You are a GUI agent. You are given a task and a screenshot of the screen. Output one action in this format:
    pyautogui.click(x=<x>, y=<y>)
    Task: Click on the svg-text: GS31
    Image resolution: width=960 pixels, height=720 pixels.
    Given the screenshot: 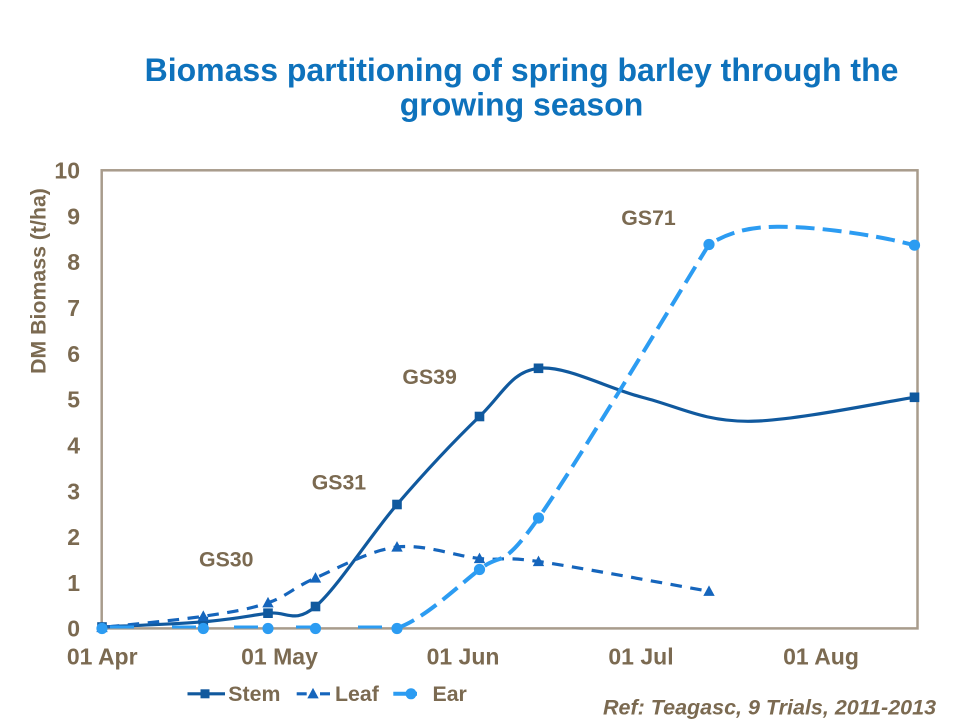 What is the action you would take?
    pyautogui.click(x=339, y=483)
    